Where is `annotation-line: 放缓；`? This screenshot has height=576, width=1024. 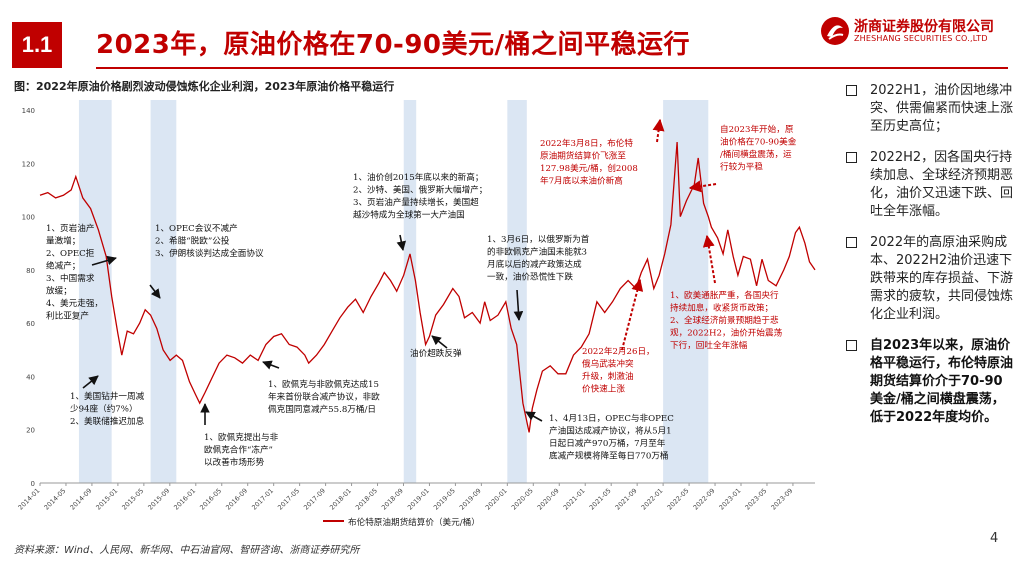
annotation-line: 放缓； is located at coordinates (59, 291).